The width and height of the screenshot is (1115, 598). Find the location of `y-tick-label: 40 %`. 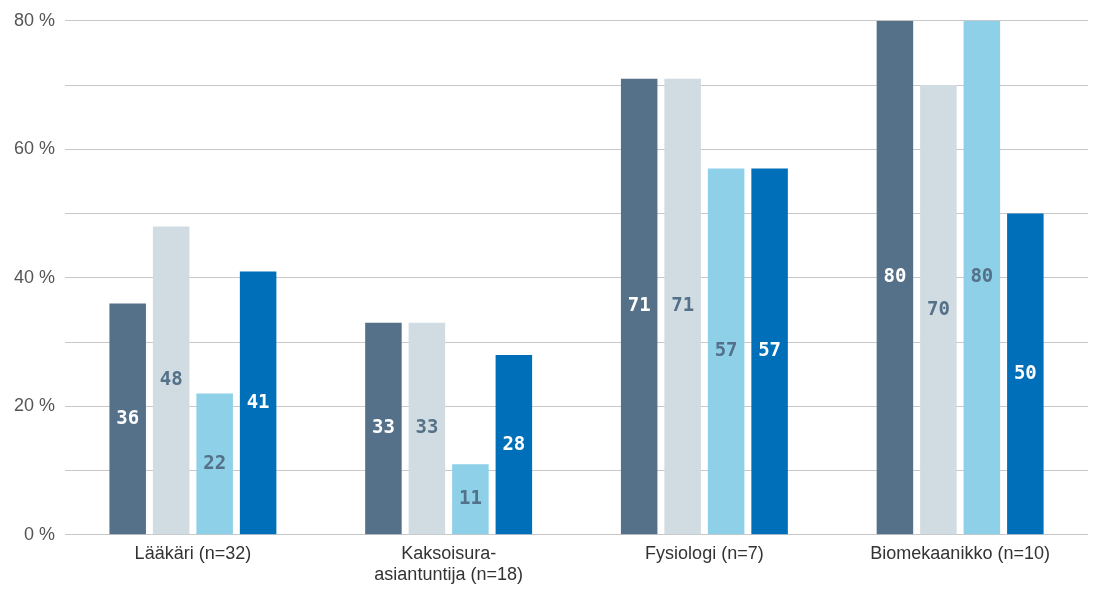

y-tick-label: 40 % is located at coordinates (35, 276).